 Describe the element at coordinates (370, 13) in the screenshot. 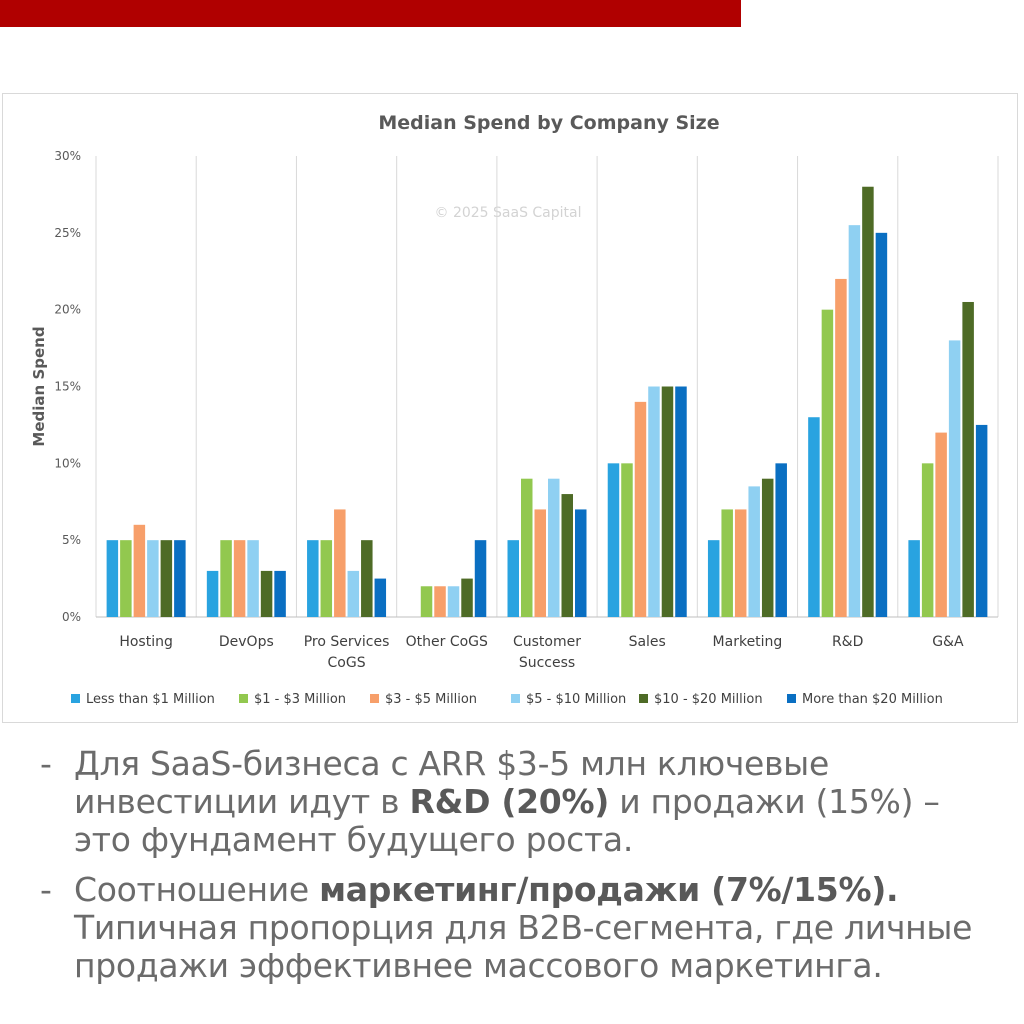

I see `top-accent-bar` at that location.